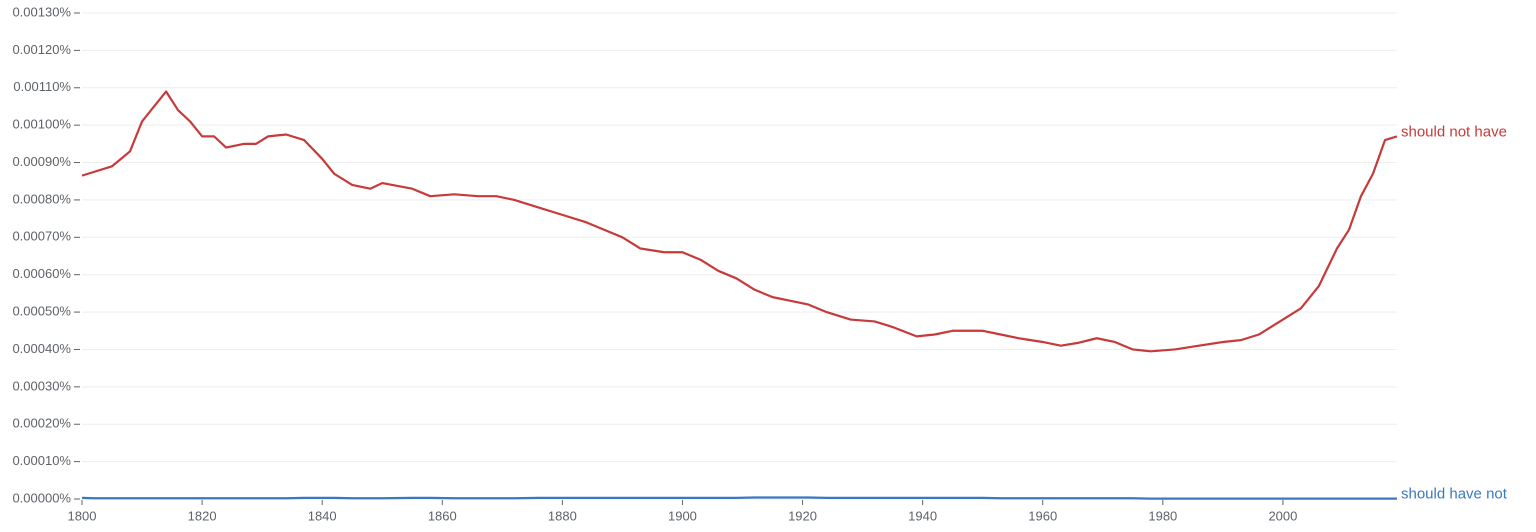  I want to click on y-tick-label: 0.00090%, so click(41, 161).